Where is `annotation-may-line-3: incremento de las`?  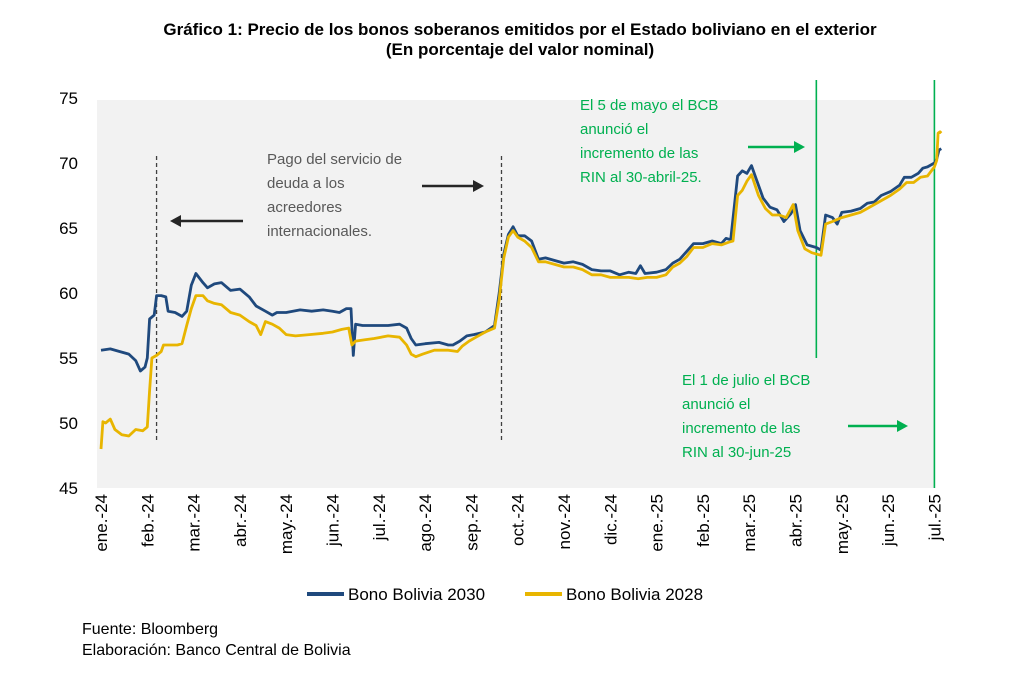
annotation-may-line-3: incremento de las is located at coordinates (639, 153).